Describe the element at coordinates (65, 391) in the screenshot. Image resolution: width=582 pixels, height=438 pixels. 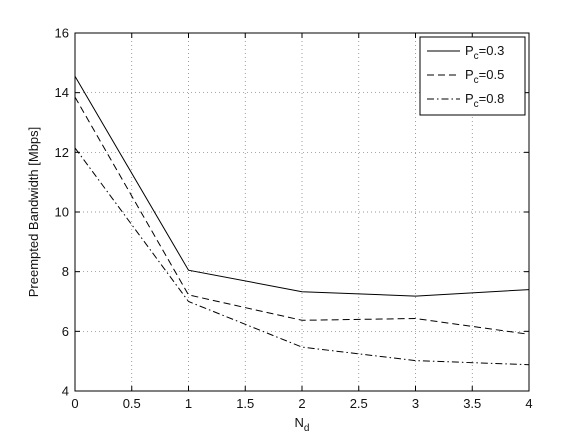
I see `y-tick-label: 4` at that location.